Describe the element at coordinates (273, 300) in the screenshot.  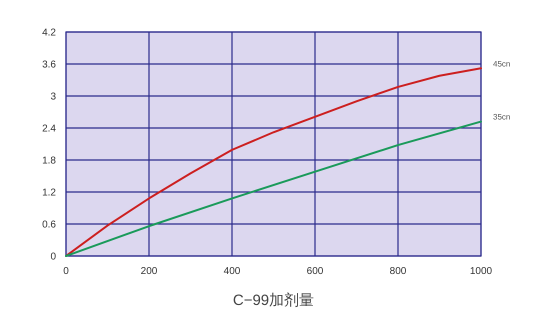
I see `x-axis-title: C−99加剂量` at that location.